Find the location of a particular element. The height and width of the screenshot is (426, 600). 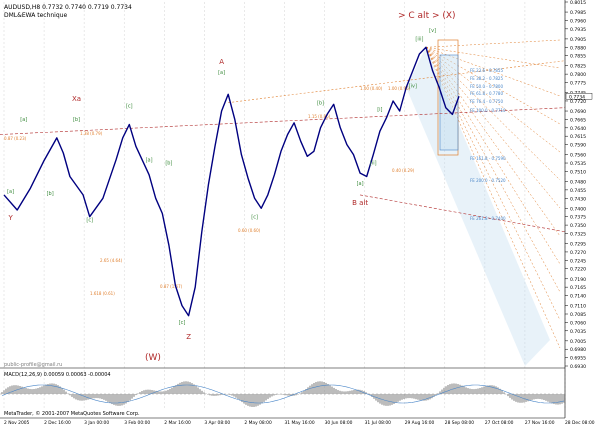

y-tick-label: 0.7640 is located at coordinates (578, 129).